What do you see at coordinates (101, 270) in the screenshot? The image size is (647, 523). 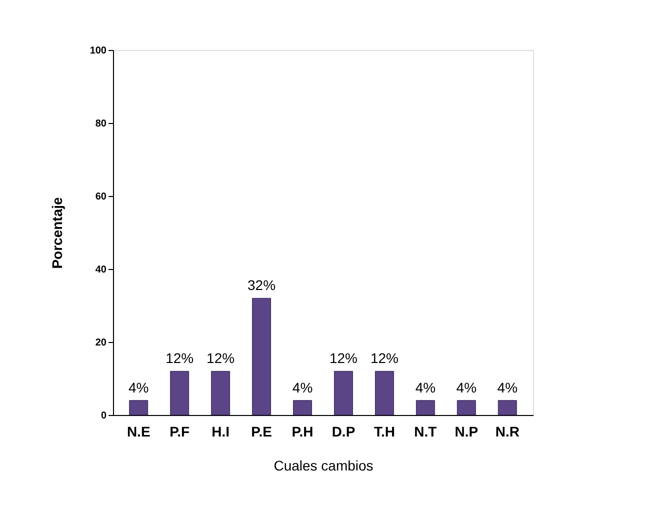 I see `y-tick-label: 40` at bounding box center [101, 270].